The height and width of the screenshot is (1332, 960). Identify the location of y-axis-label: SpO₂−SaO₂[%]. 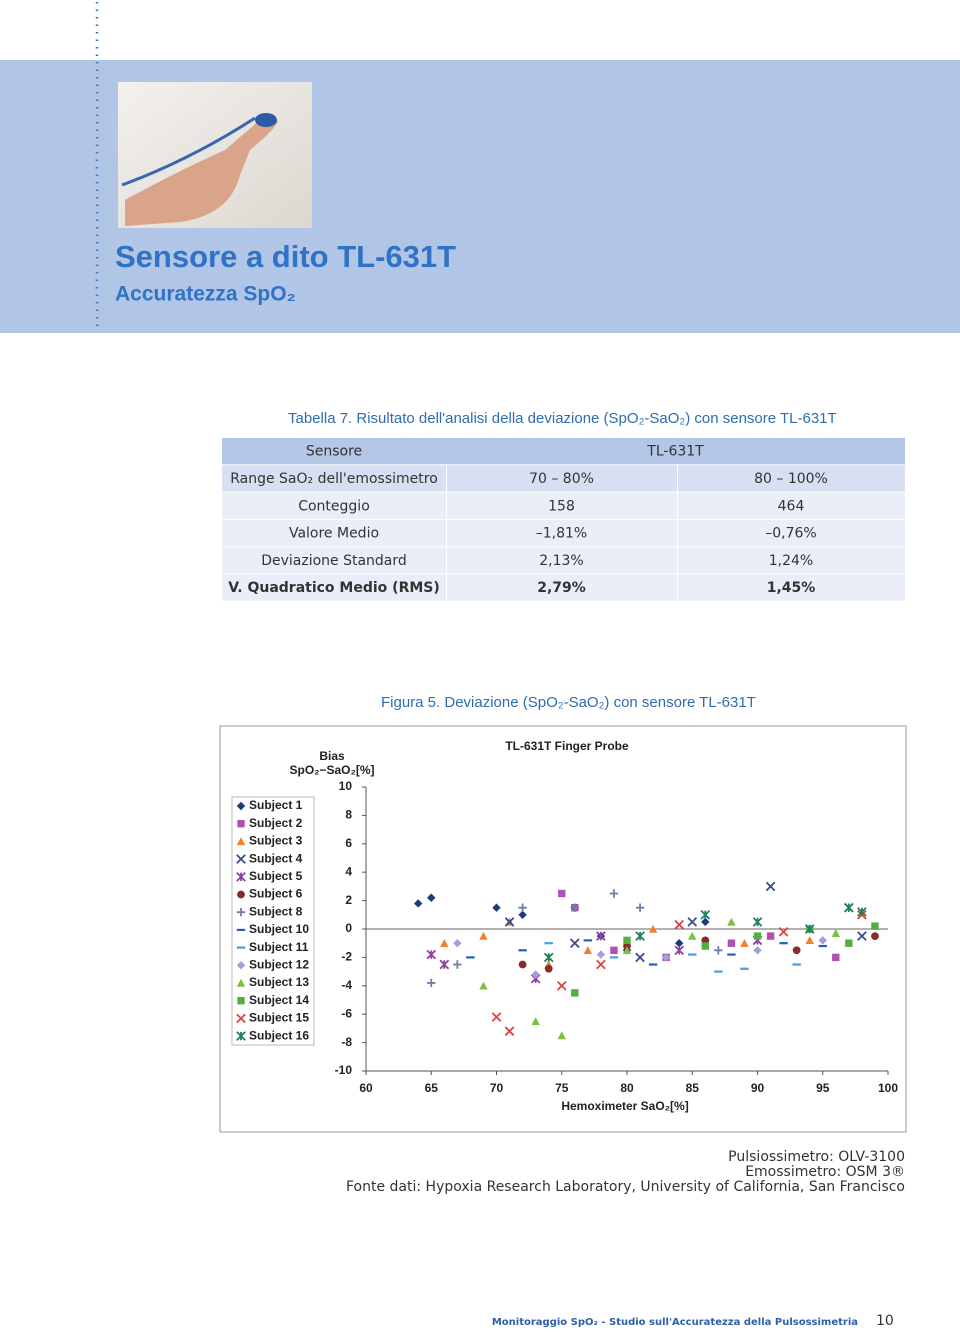
(331, 770).